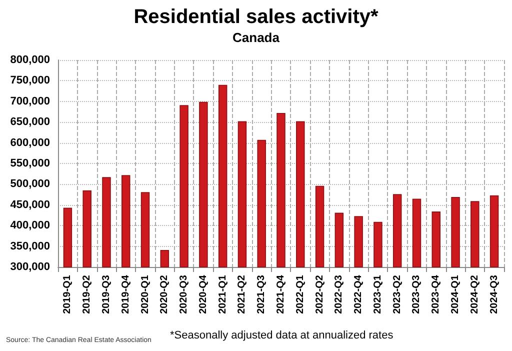 The width and height of the screenshot is (512, 351). I want to click on y-tick-label: 300,000, so click(30, 267).